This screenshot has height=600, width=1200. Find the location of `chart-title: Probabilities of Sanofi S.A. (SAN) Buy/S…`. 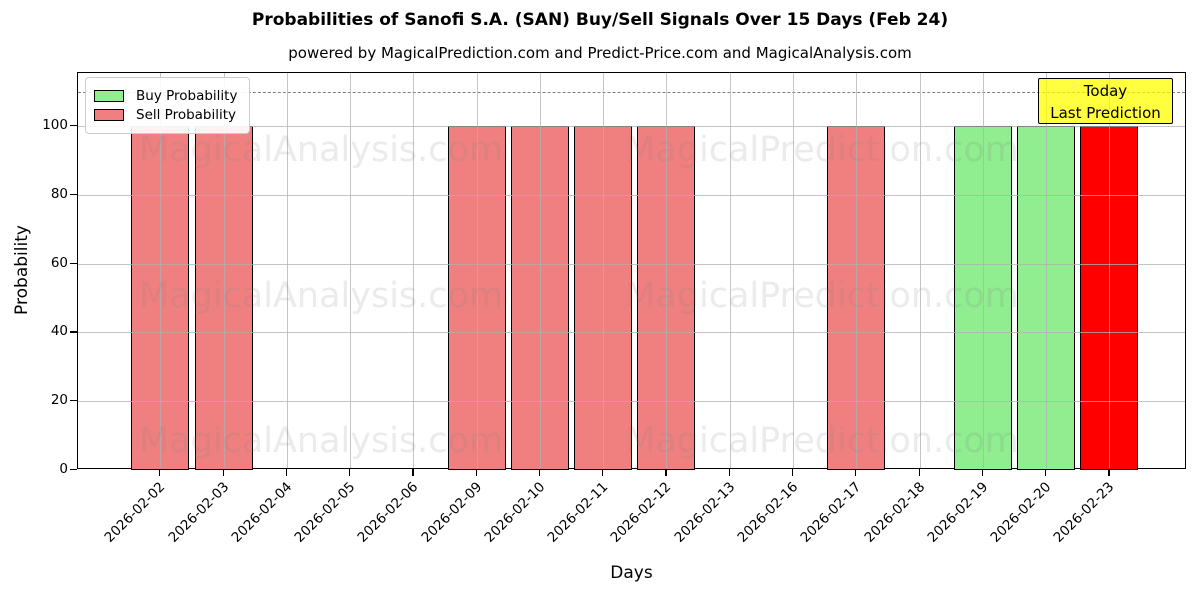

chart-title: Probabilities of Sanofi S.A. (SAN) Buy/S… is located at coordinates (600, 20).